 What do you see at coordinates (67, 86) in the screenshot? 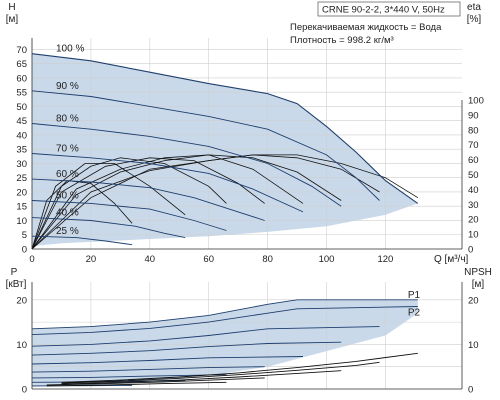
I see `head-curve-label: 90 %` at bounding box center [67, 86].